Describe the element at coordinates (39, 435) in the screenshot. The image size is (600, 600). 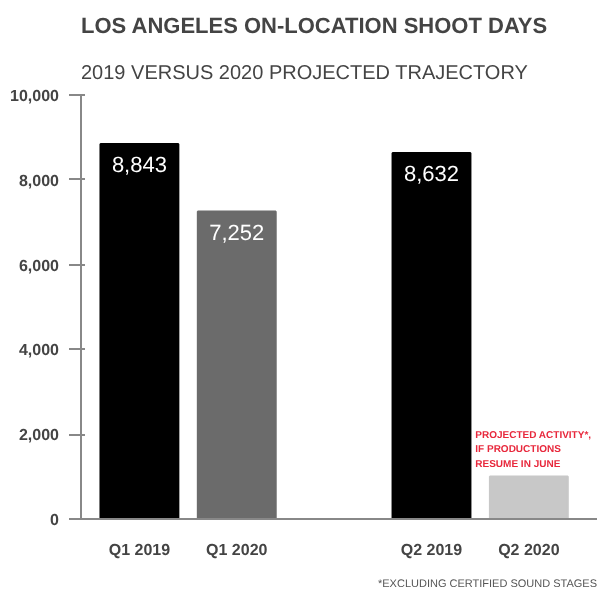
I see `y-tick-label: 2,000` at that location.